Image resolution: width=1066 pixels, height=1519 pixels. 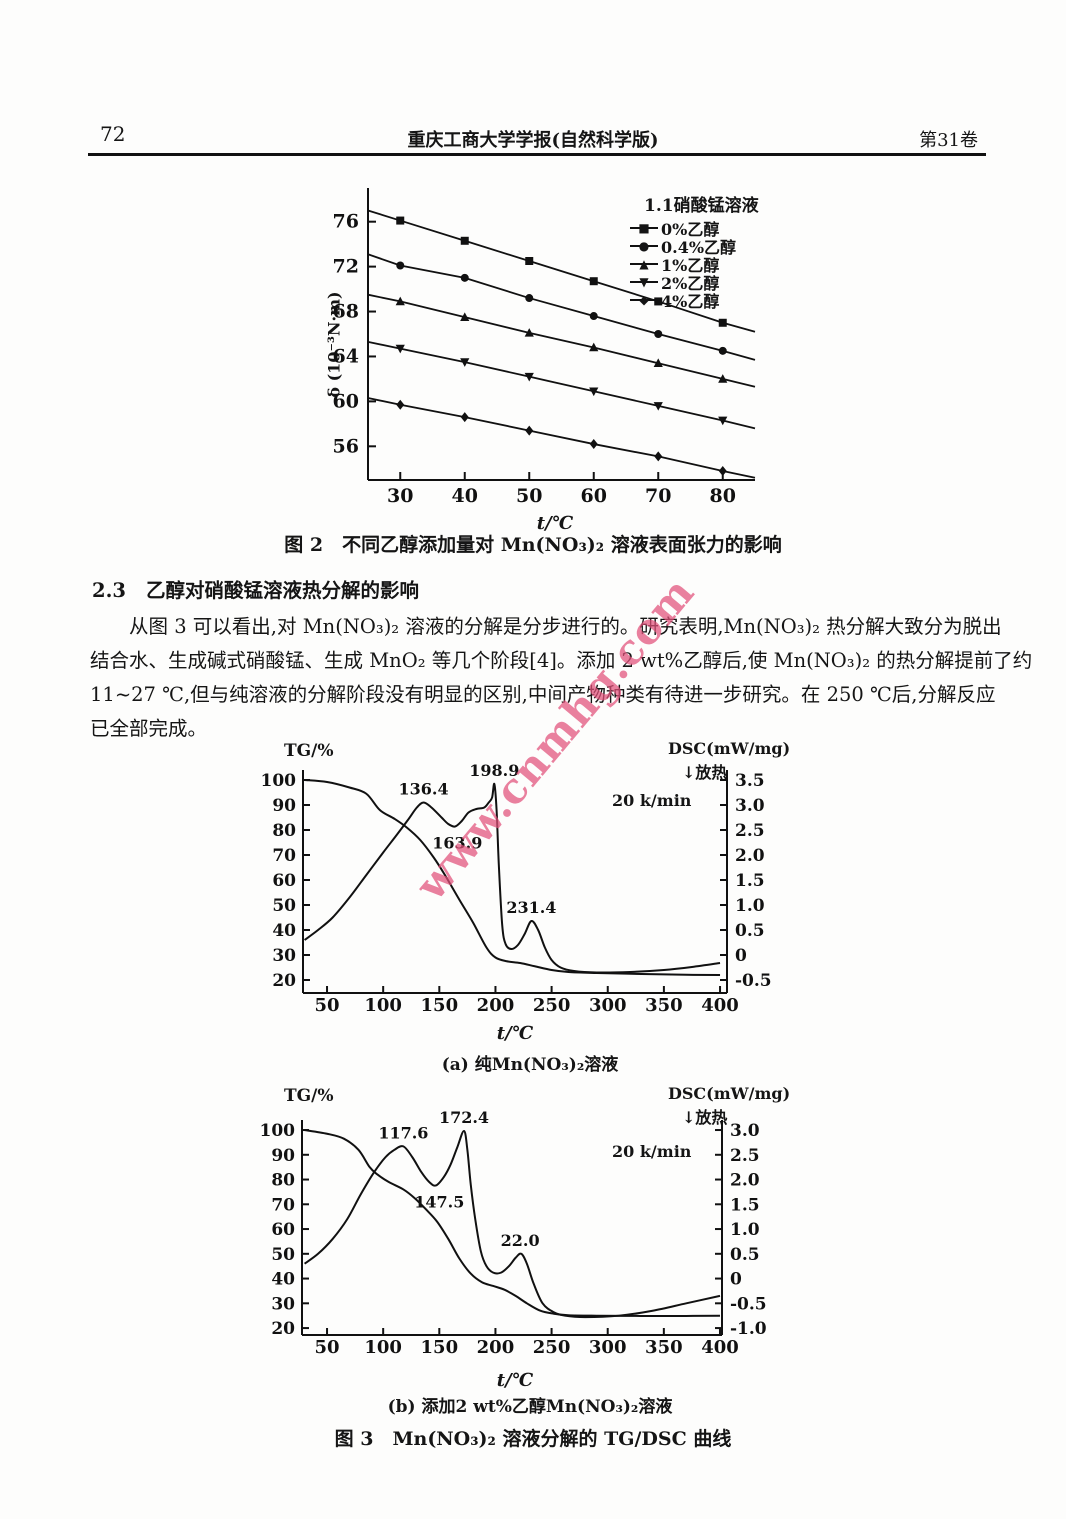 I want to click on legend-item: ▲ 1%乙醇, so click(x=717, y=265).